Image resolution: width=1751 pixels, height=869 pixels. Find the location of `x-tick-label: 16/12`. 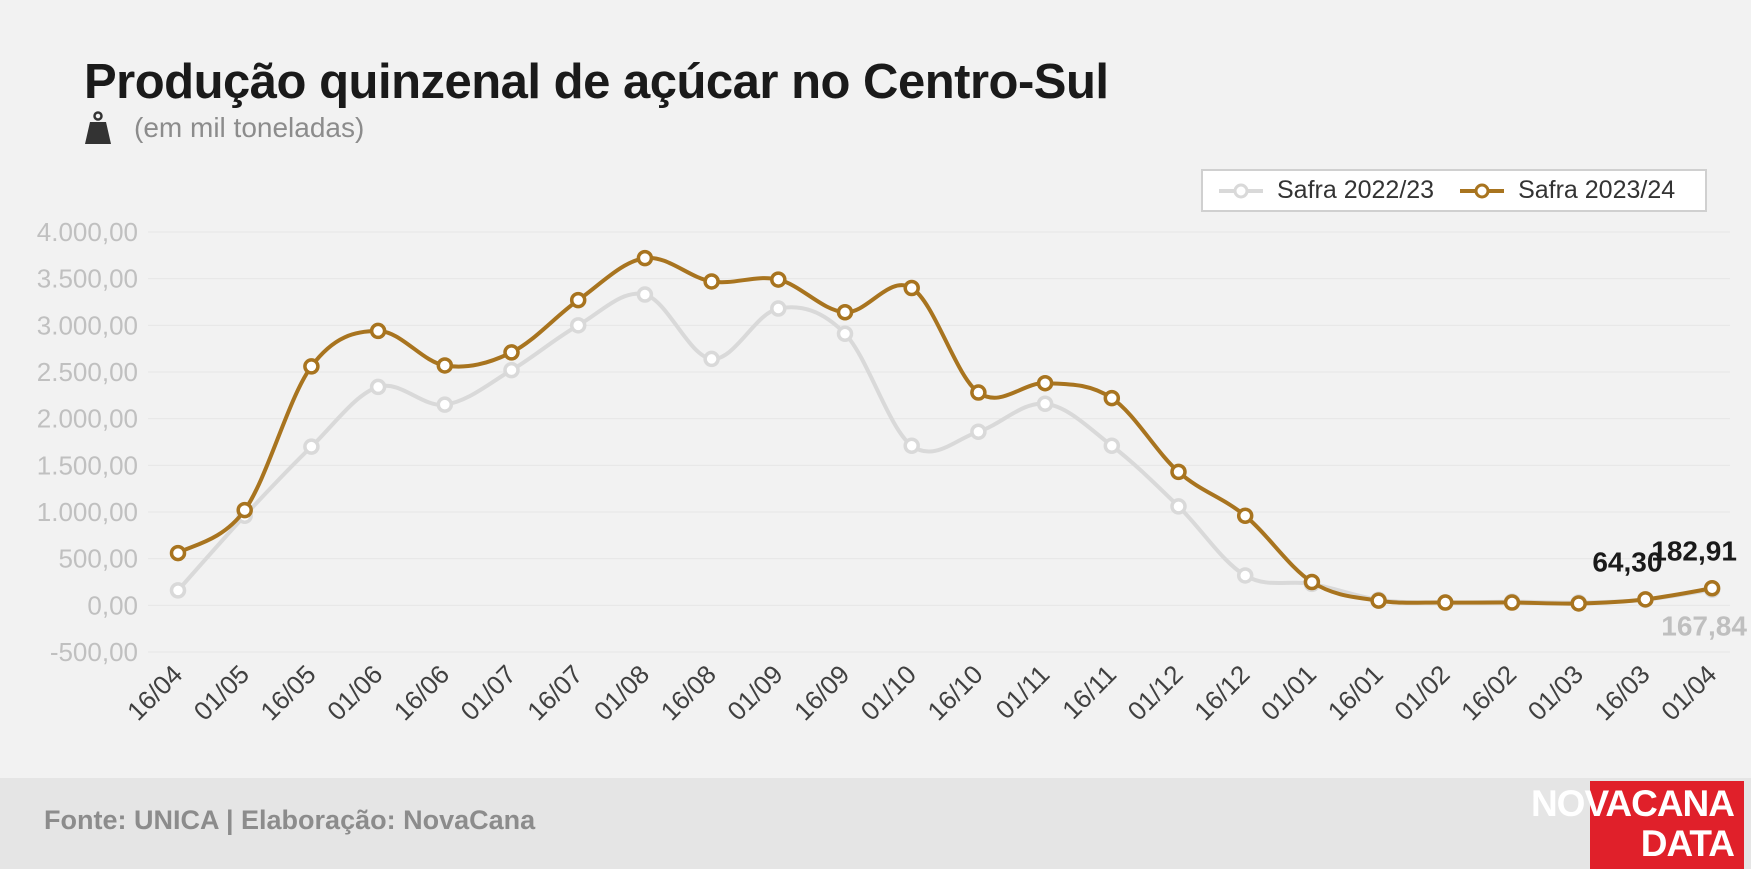

x-tick-label: 16/12 is located at coordinates (1221, 692).